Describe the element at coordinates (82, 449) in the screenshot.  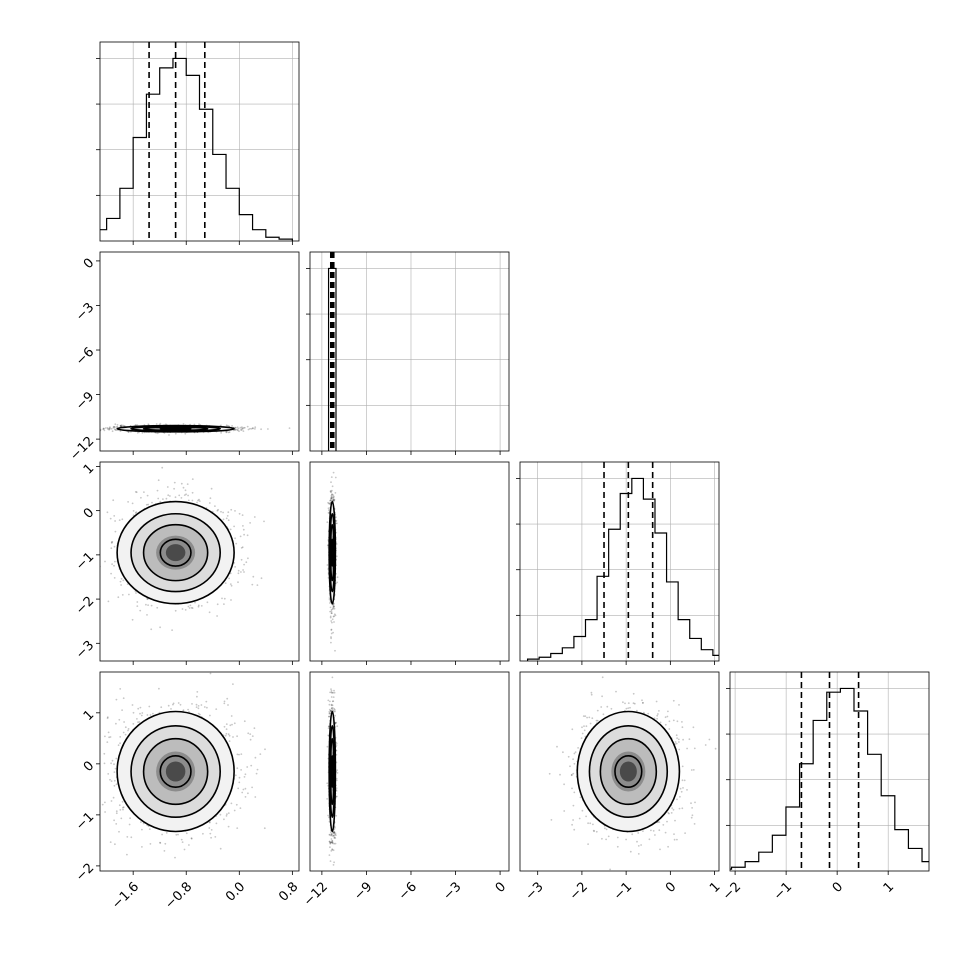
I see `y-tick-label: −12` at that location.